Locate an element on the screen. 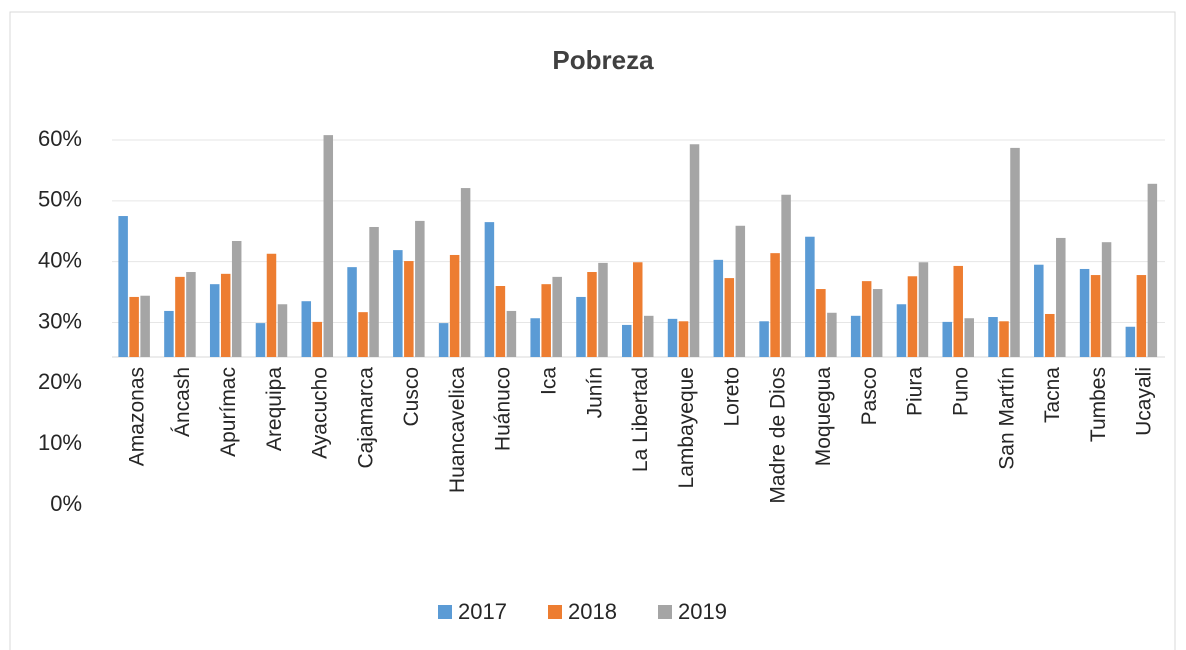 The image size is (1186, 650). x-tick-label: La Libertad is located at coordinates (640, 419).